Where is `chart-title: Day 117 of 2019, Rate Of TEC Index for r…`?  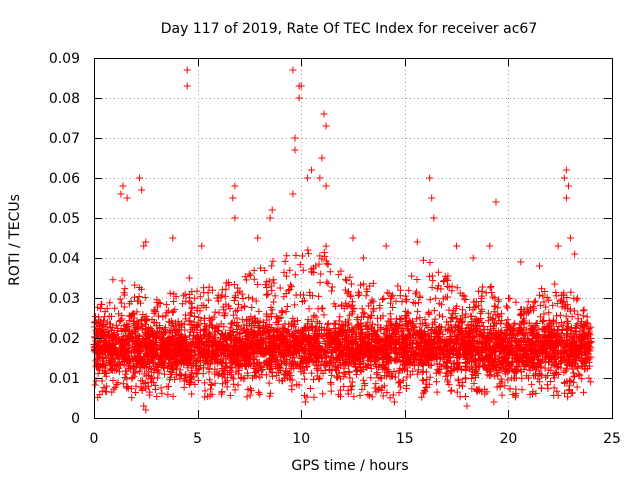
chart-title: Day 117 of 2019, Rate Of TEC Index for r… is located at coordinates (349, 29).